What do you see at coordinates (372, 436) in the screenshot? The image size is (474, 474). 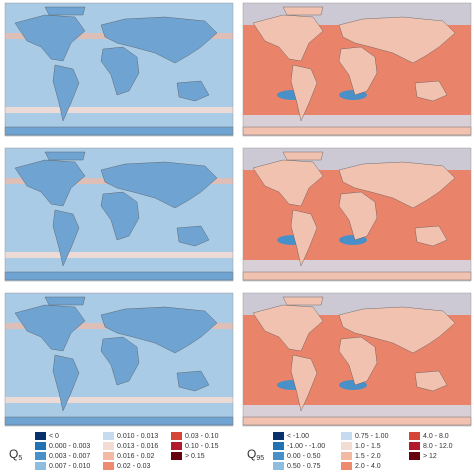 I see `legend-label: 0.75 - 1.00` at bounding box center [372, 436].